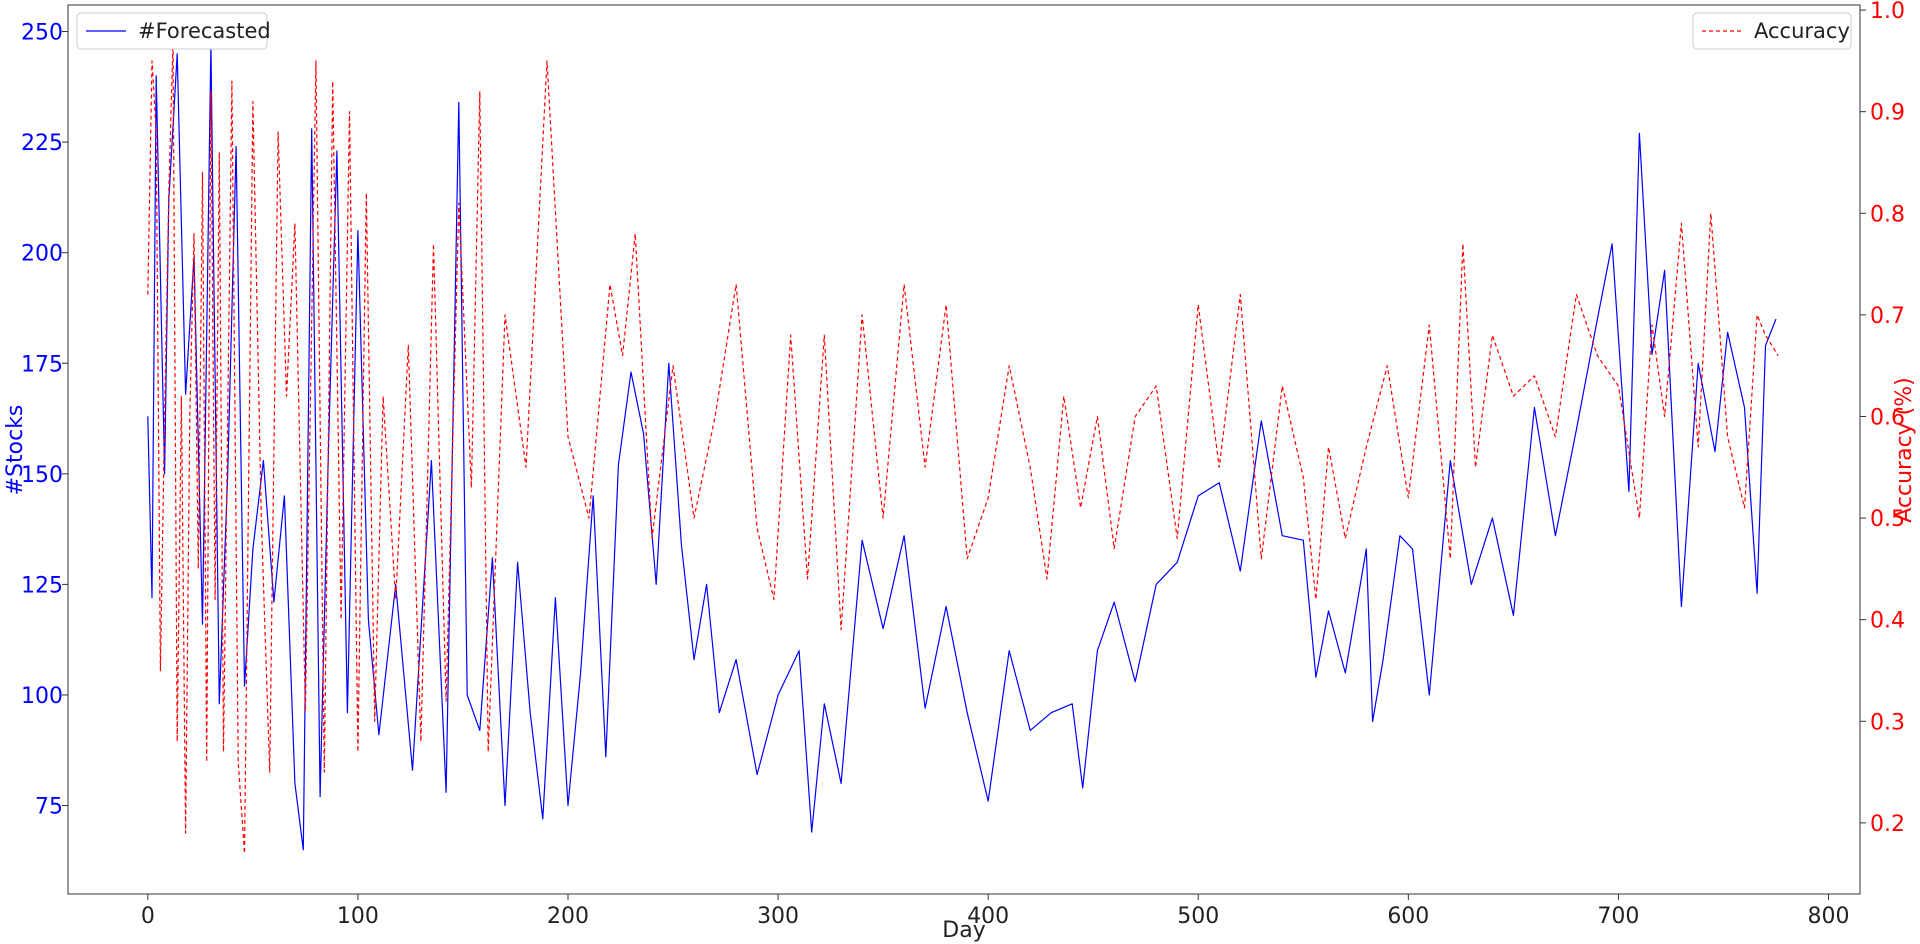  Describe the element at coordinates (49, 807) in the screenshot. I see `left-y-tick-label: 75` at that location.